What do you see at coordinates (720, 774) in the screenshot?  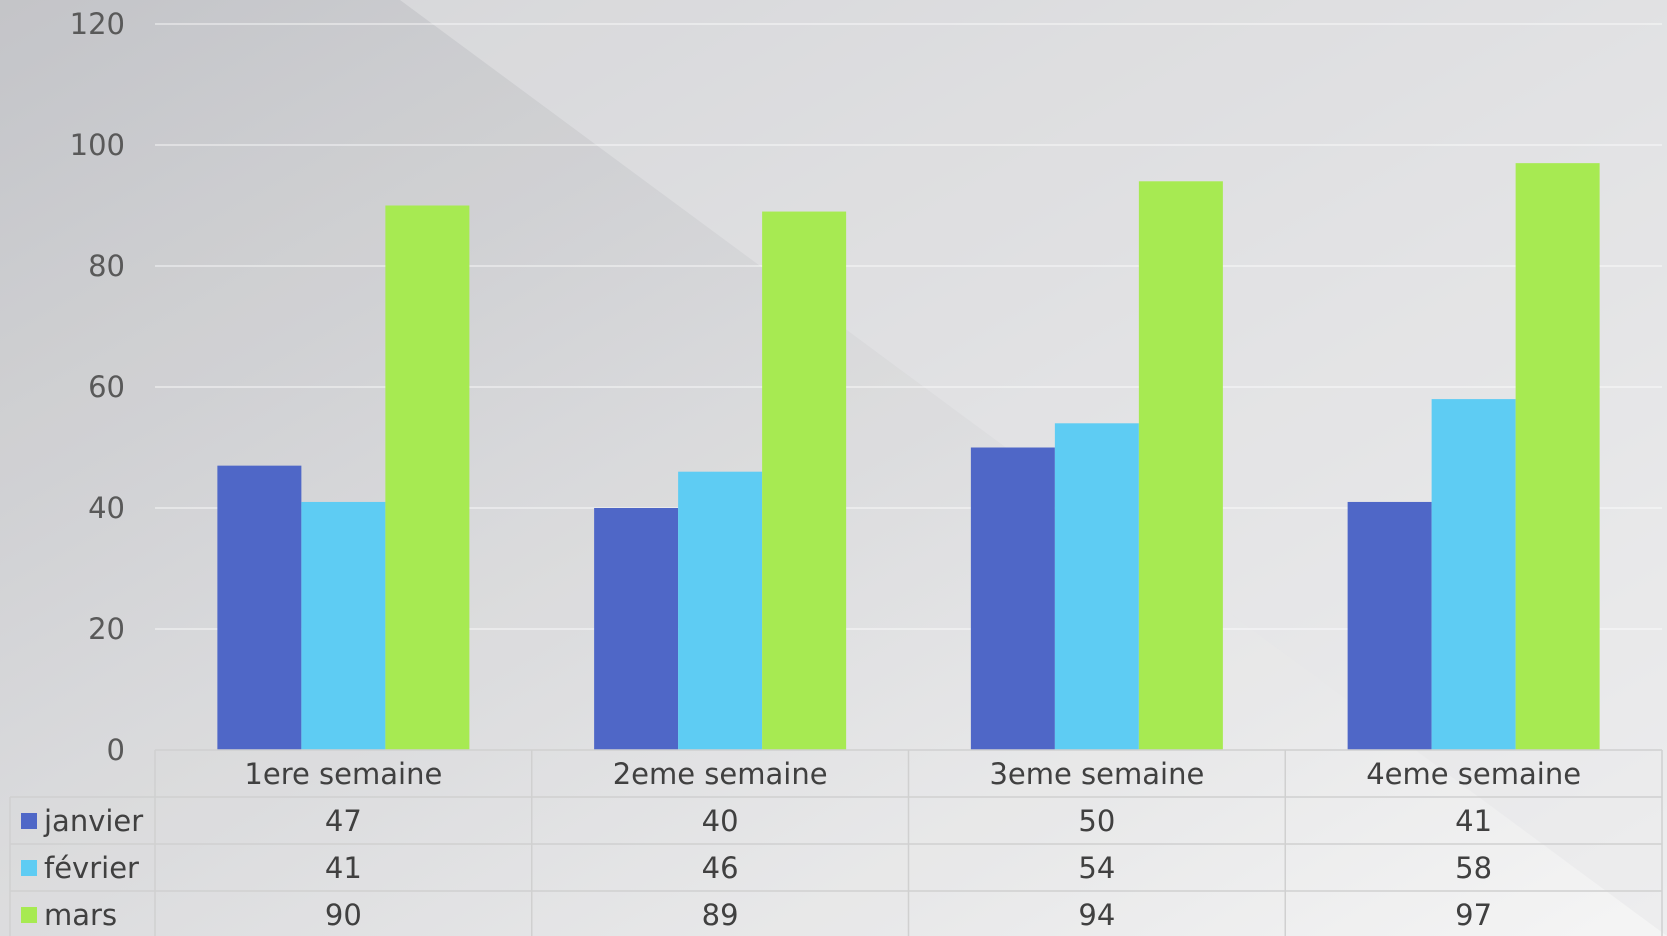 I see `category-label: 2eme semaine` at bounding box center [720, 774].